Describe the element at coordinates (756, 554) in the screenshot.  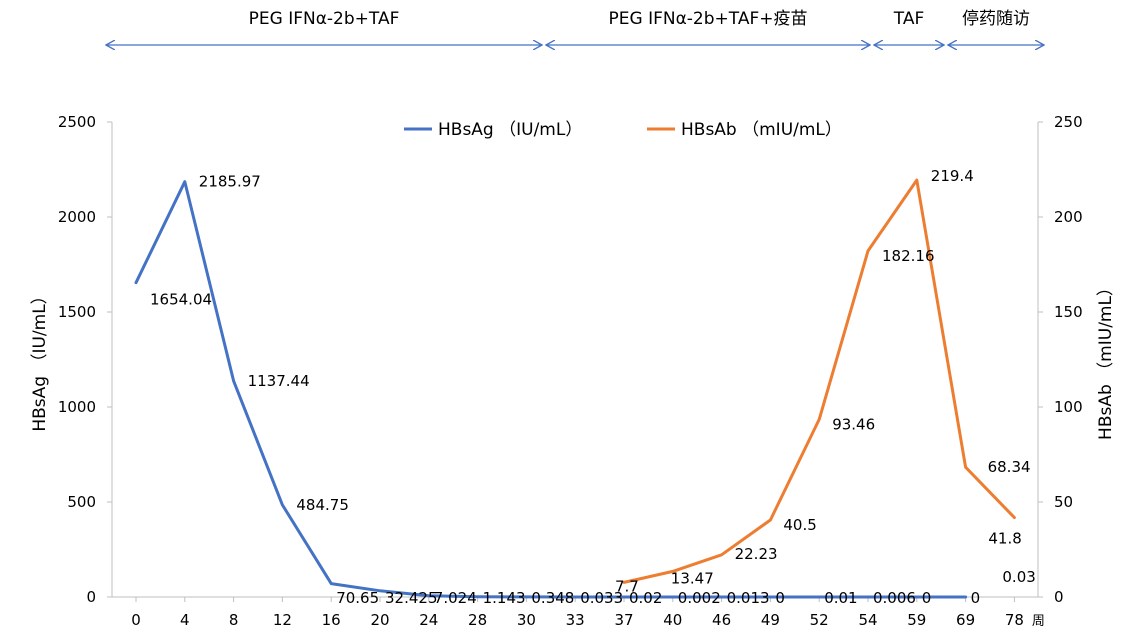
I see `data-label: 22.23` at that location.